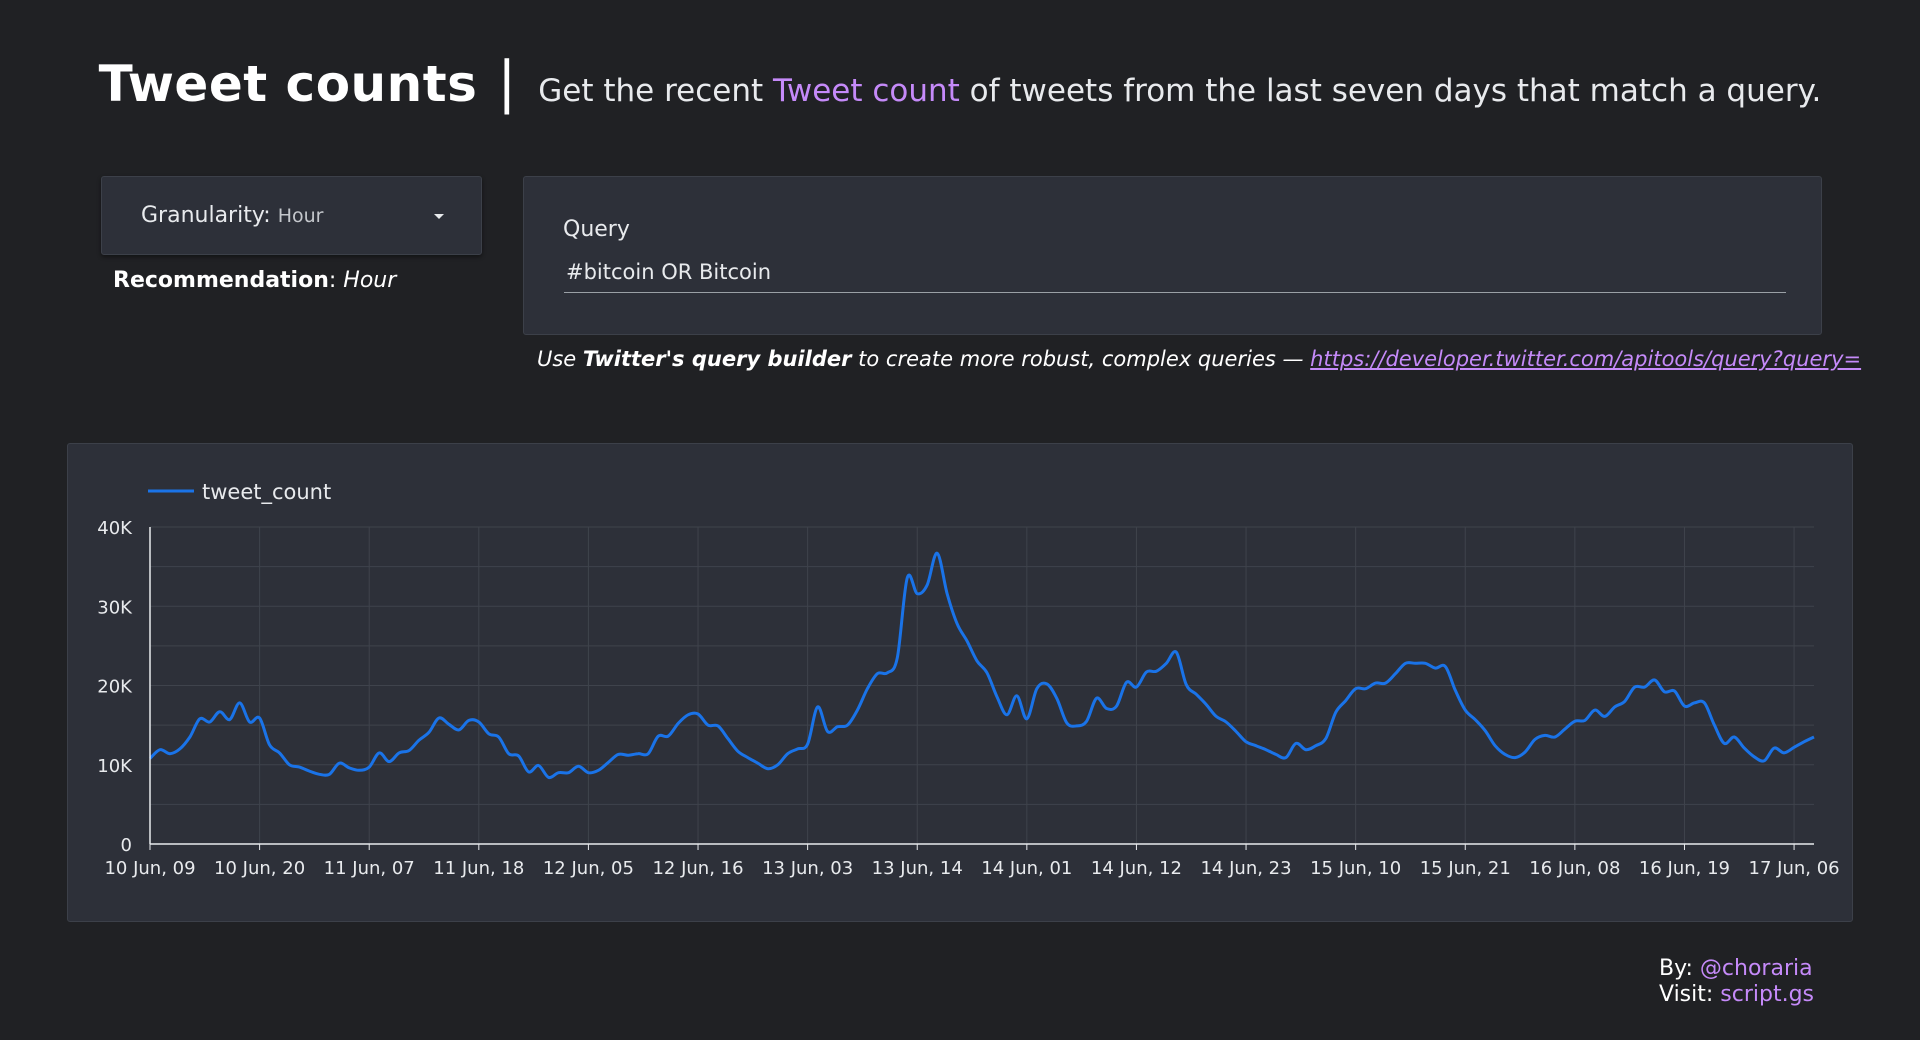 This screenshot has width=1920, height=1040. I want to click on page-title: Tweet counts, so click(288, 84).